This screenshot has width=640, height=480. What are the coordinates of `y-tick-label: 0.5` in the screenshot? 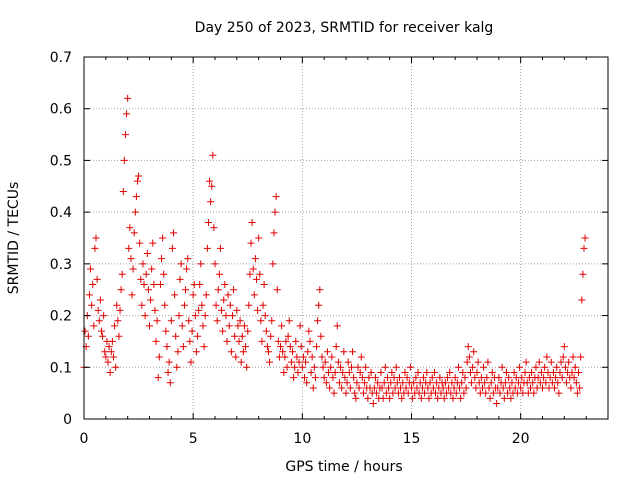 It's located at (61, 161).